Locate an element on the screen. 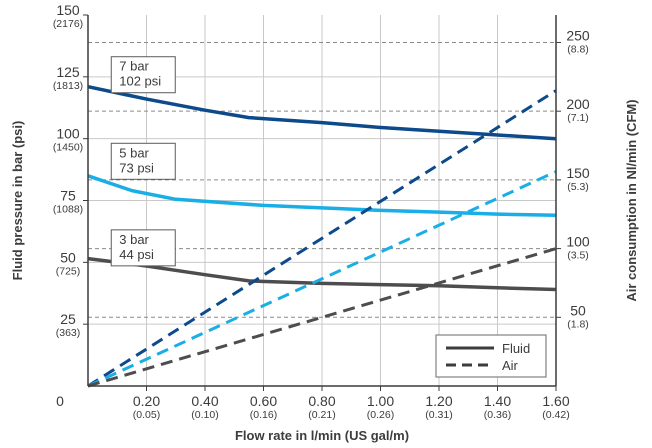  x-tick-sublabel: (0.21) is located at coordinates (321, 415).